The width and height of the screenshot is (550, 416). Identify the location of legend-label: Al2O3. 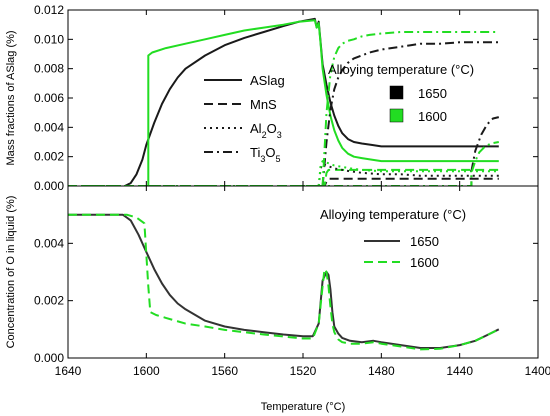
(266, 130).